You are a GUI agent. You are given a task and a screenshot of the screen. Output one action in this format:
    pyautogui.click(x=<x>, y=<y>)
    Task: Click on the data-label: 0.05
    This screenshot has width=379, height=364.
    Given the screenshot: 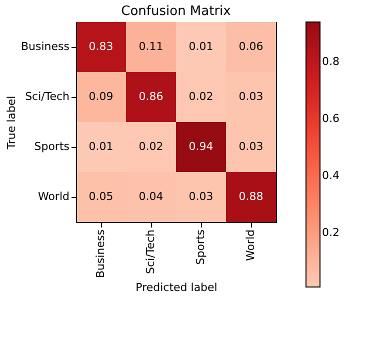 What is the action you would take?
    pyautogui.click(x=101, y=196)
    